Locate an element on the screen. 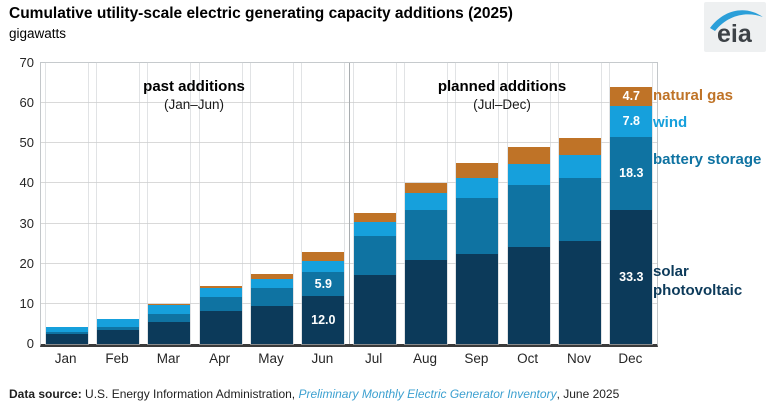 The height and width of the screenshot is (419, 768). bar-jul-solar-photovoltaic is located at coordinates (374, 309).